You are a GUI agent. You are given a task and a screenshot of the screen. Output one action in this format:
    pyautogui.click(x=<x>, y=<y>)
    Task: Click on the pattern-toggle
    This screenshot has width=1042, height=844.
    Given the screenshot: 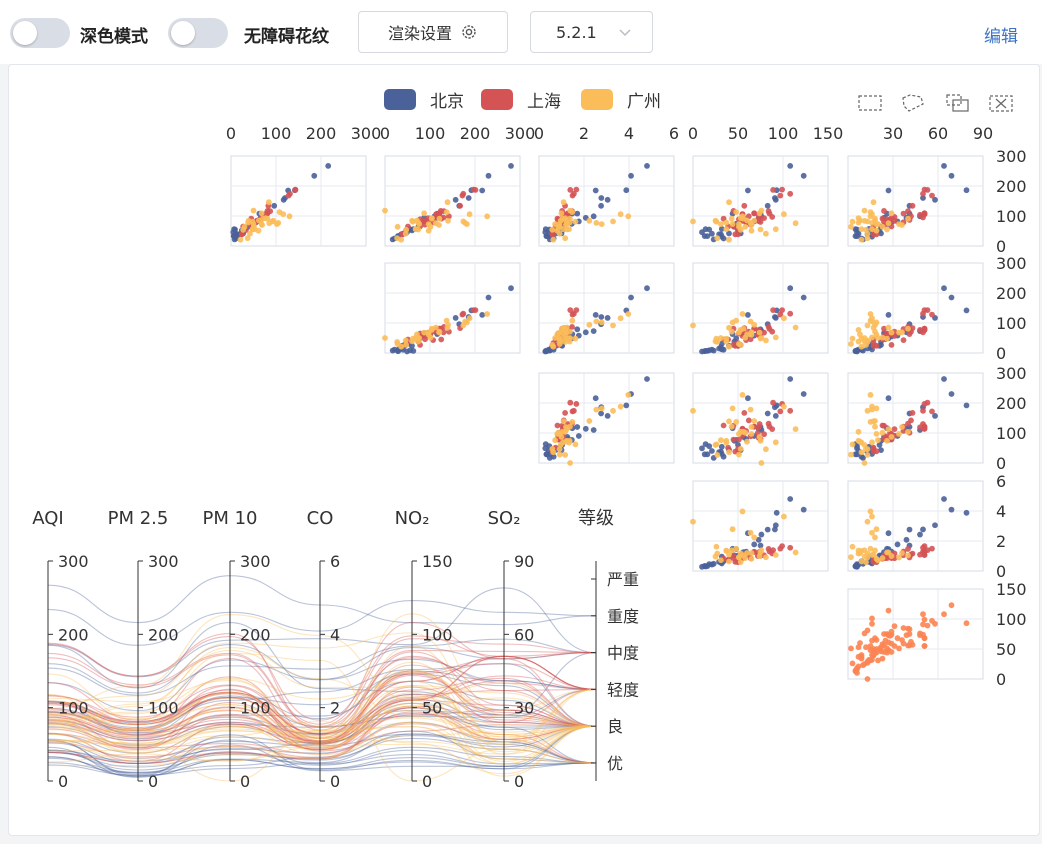 What is the action you would take?
    pyautogui.click(x=198, y=33)
    